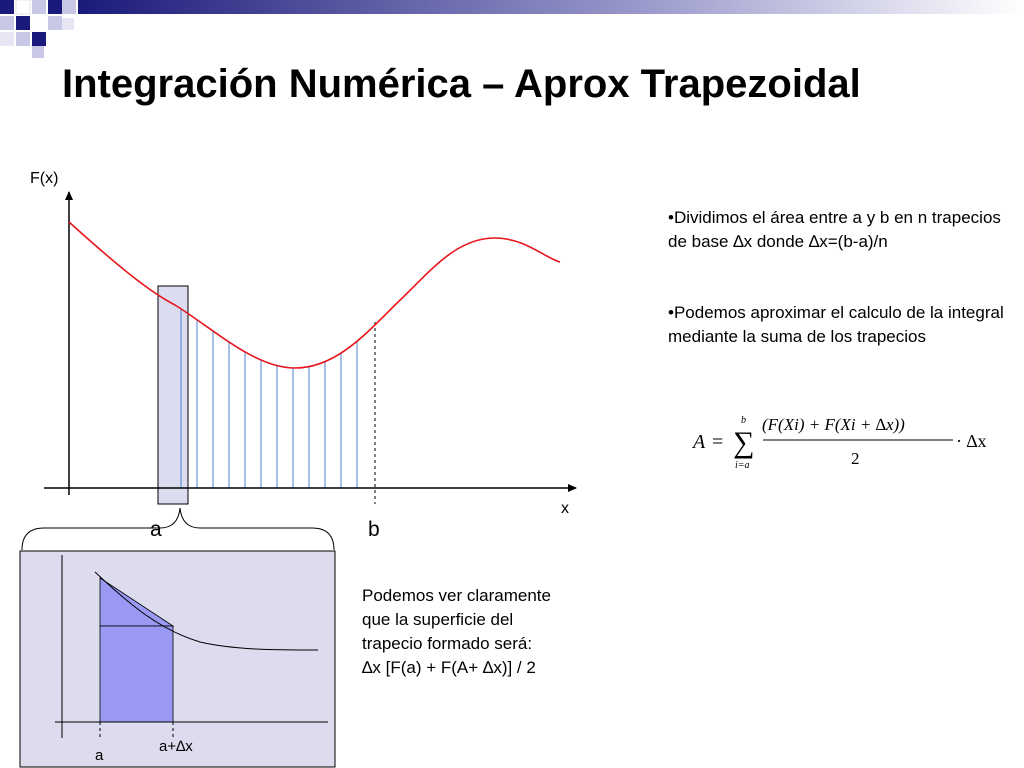  I want to click on b-label: b, so click(374, 529).